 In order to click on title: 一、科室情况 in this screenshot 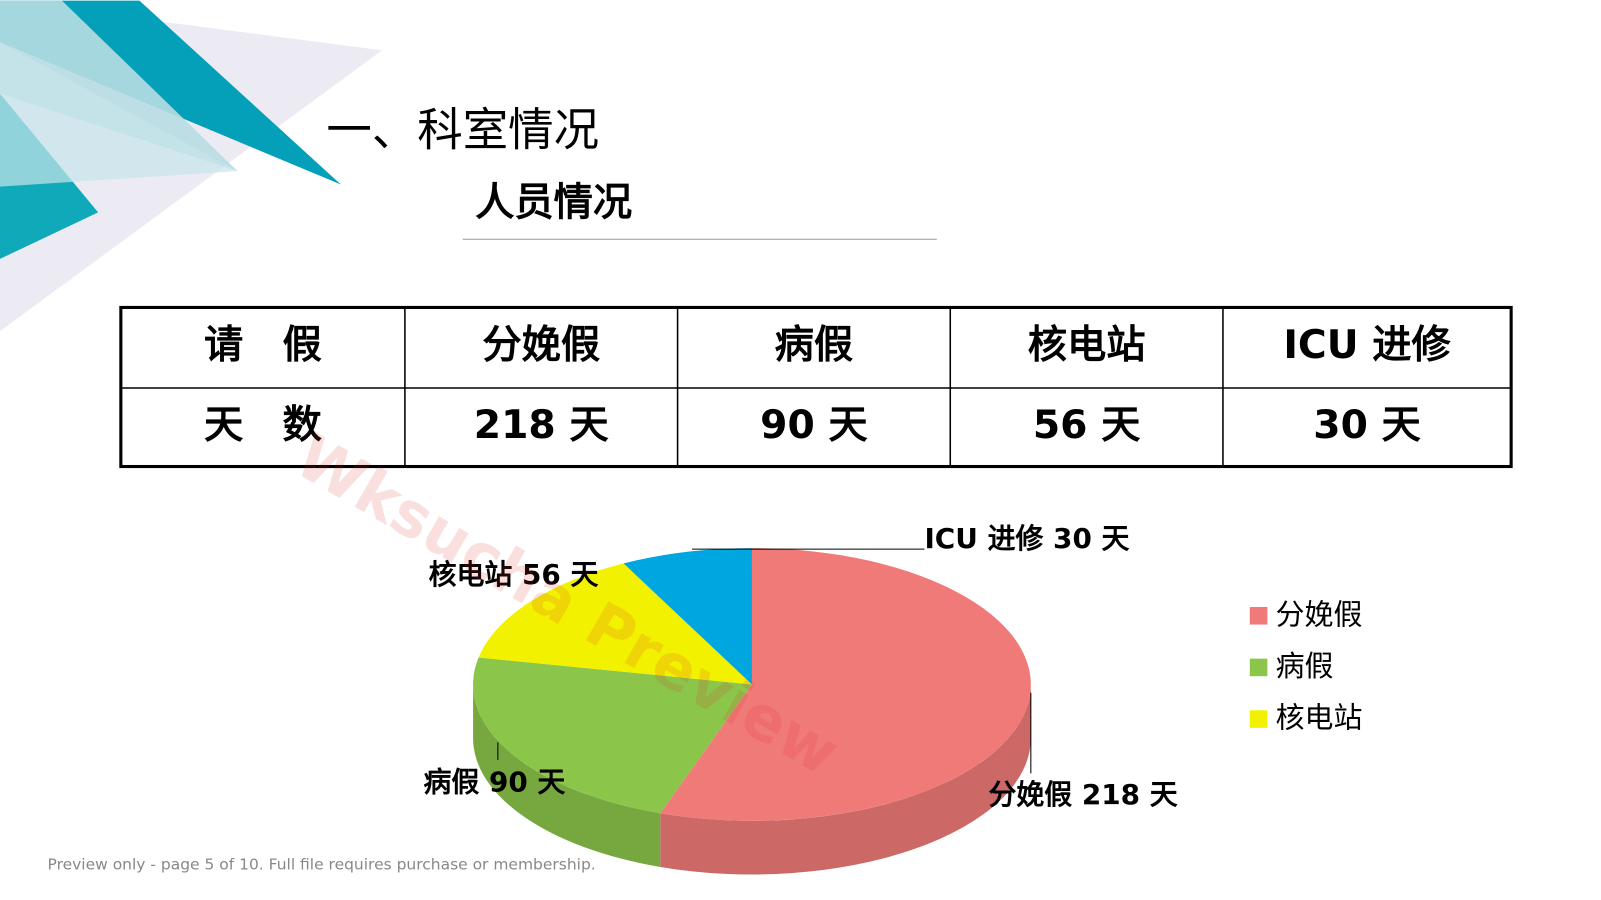, I will do `click(462, 129)`.